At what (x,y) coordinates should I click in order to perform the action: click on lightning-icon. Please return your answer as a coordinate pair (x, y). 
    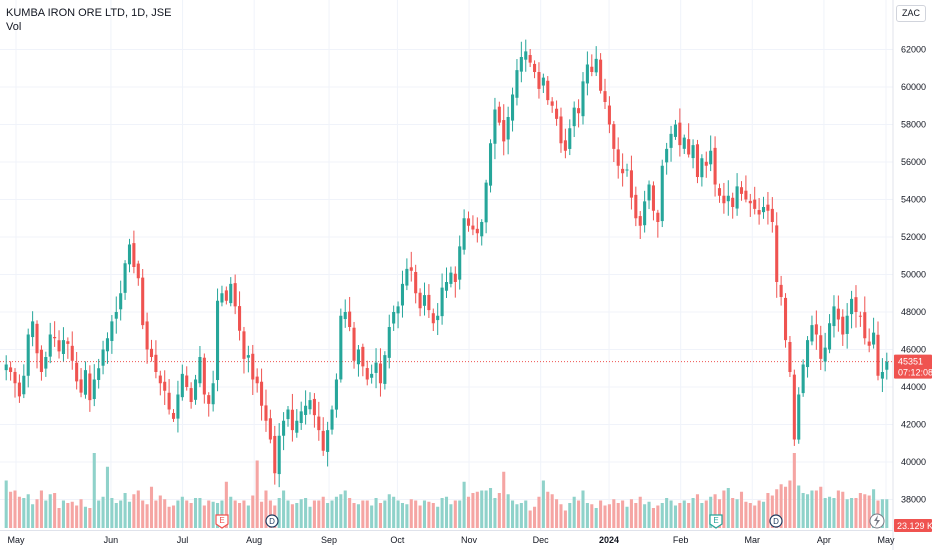
    Looking at the image, I should click on (877, 521).